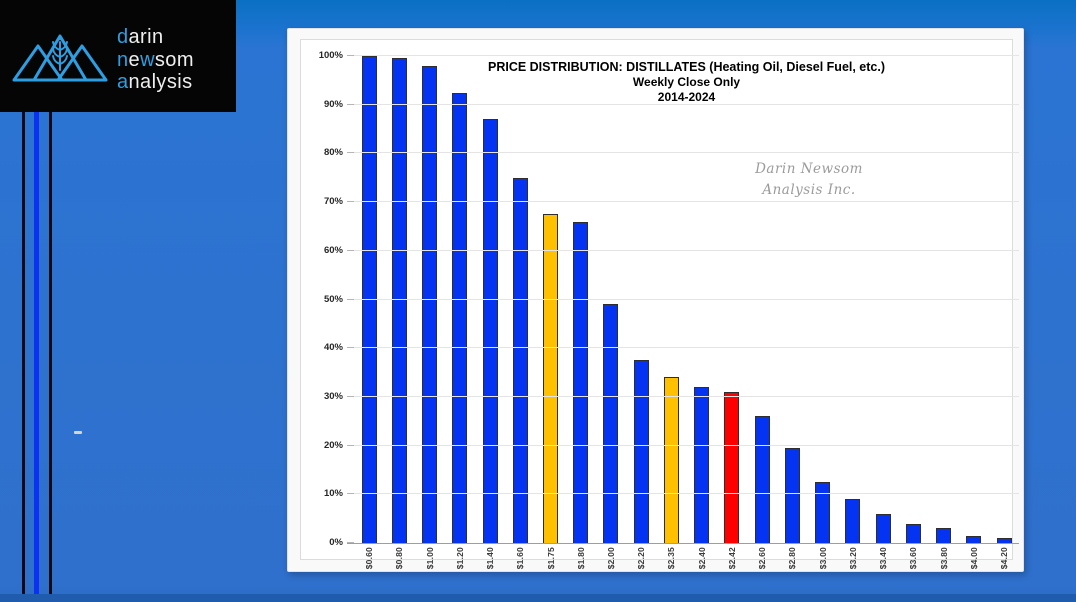  I want to click on x-axis-label: $3.00, so click(822, 558).